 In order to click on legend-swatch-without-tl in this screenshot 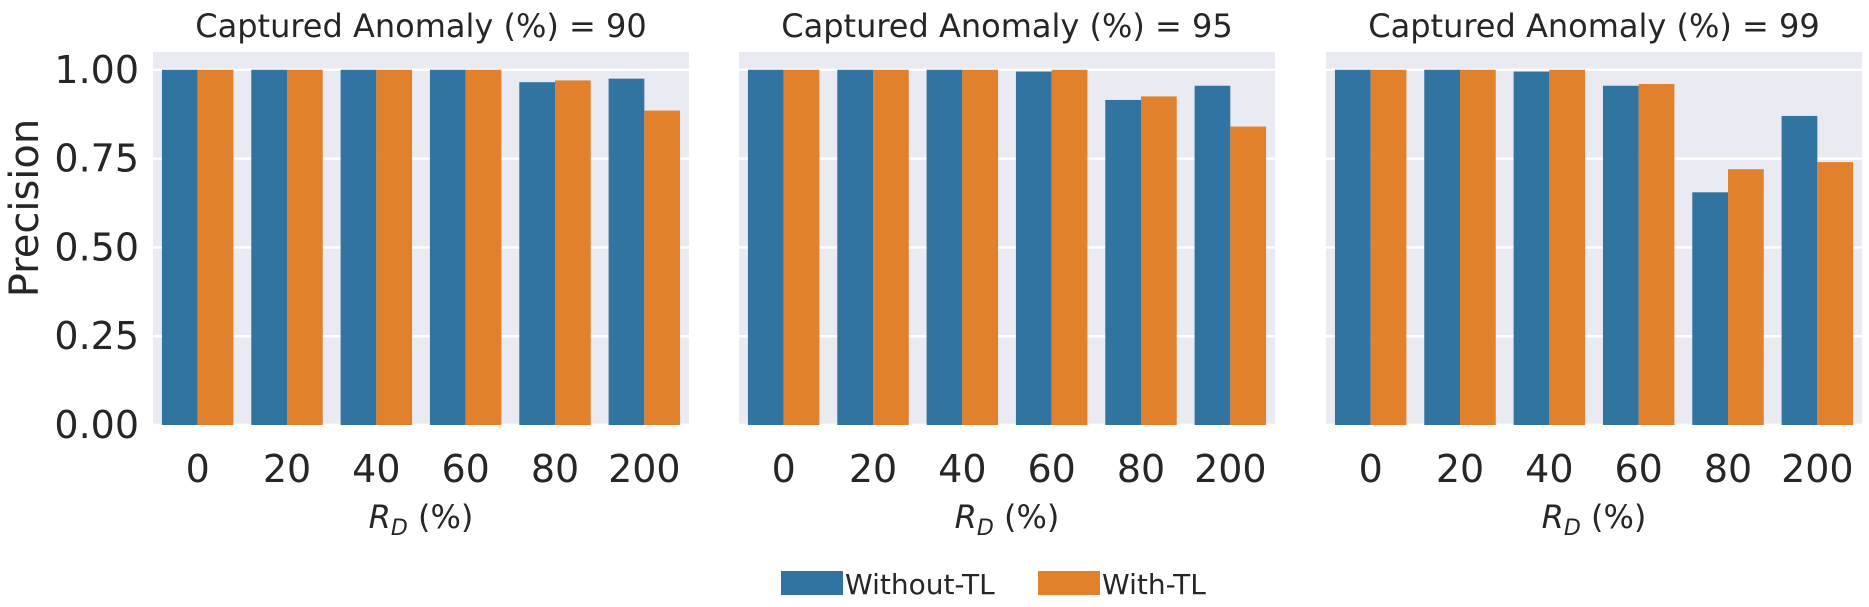, I will do `click(812, 583)`.